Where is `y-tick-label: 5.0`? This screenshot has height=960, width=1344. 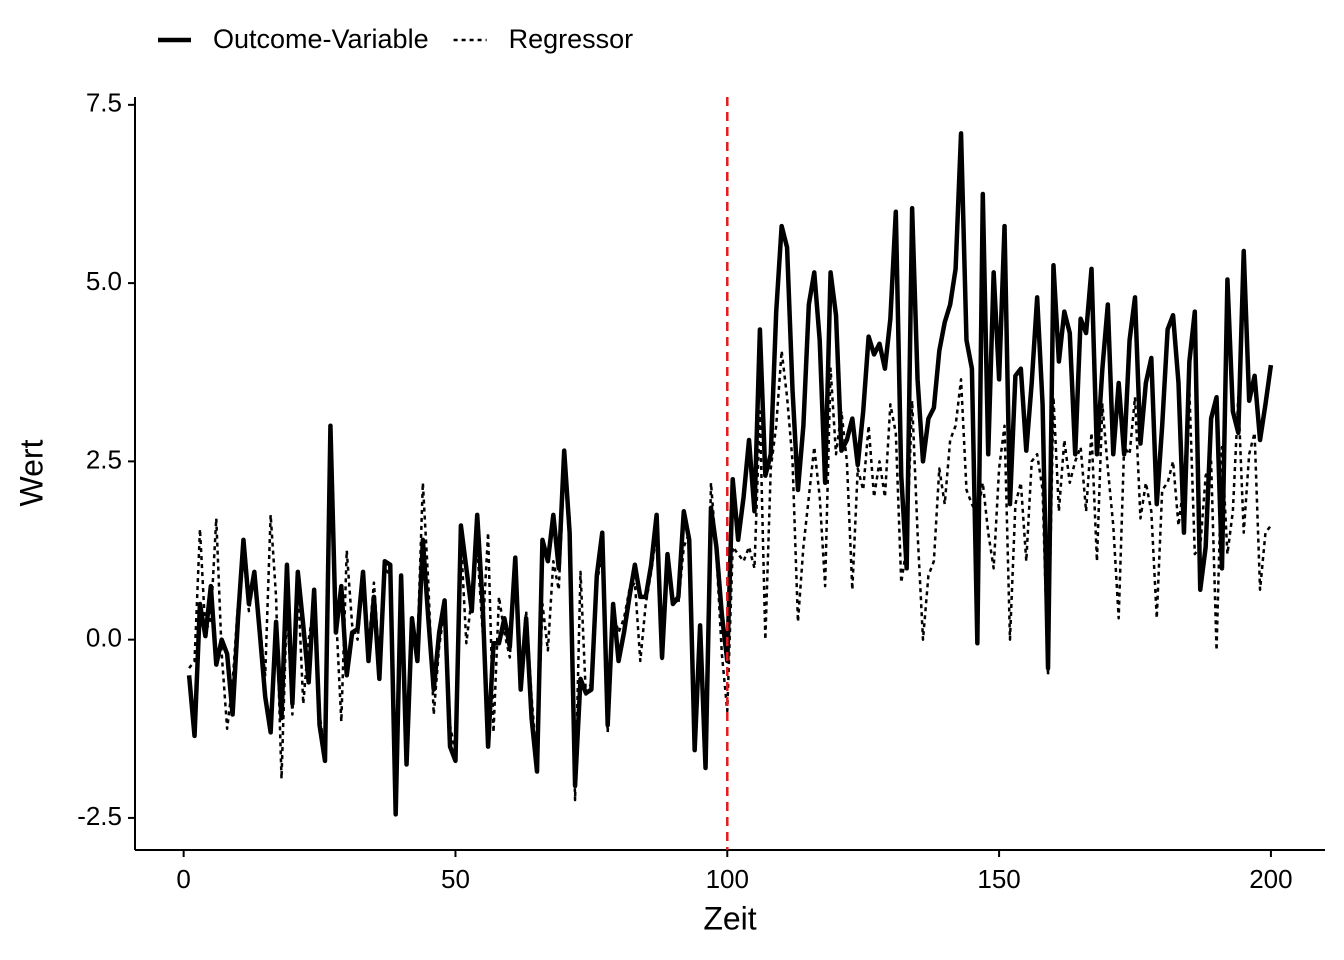 y-tick-label: 5.0 is located at coordinates (104, 281).